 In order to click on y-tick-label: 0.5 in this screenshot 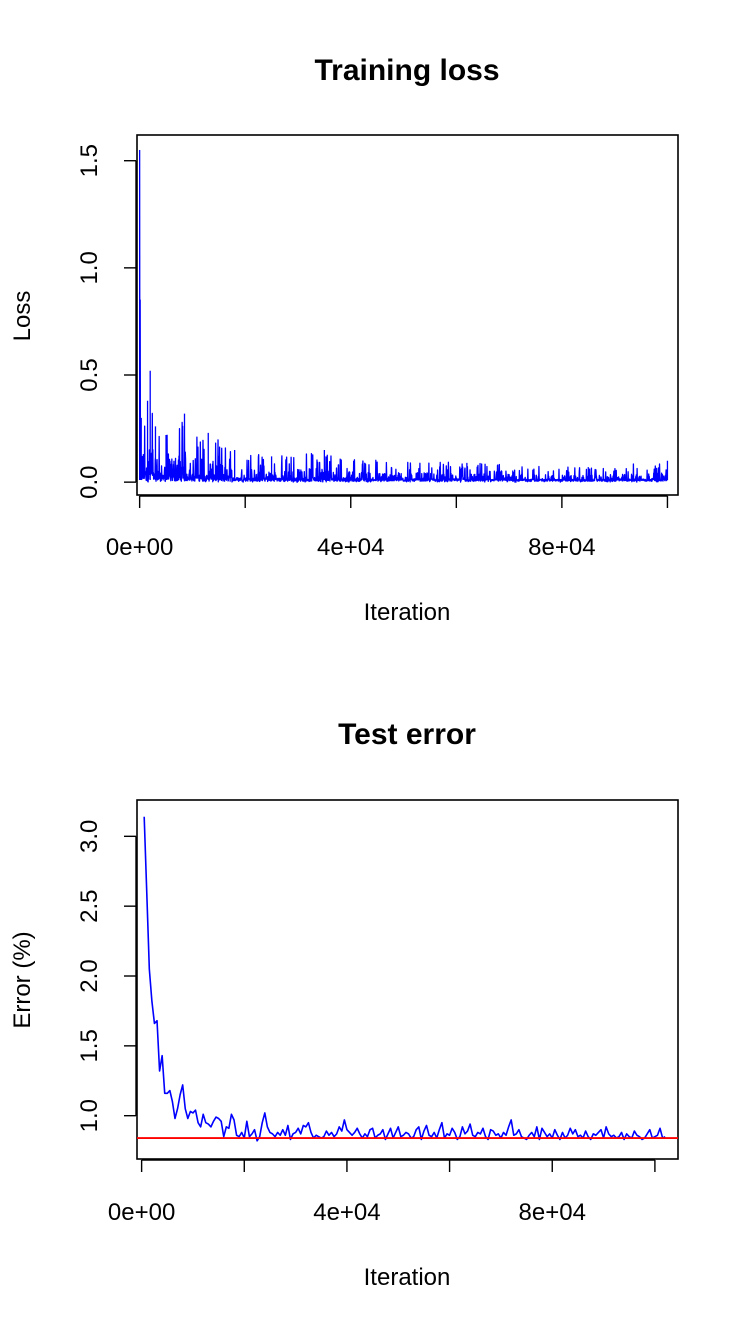, I will do `click(89, 374)`.